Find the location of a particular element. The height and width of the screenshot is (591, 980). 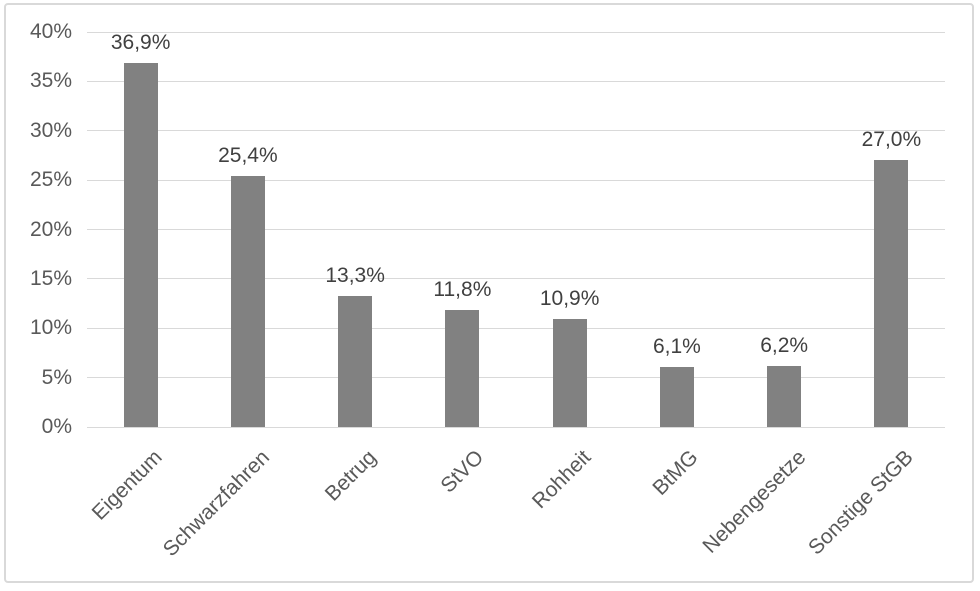

data-label: 6,2% is located at coordinates (784, 345).